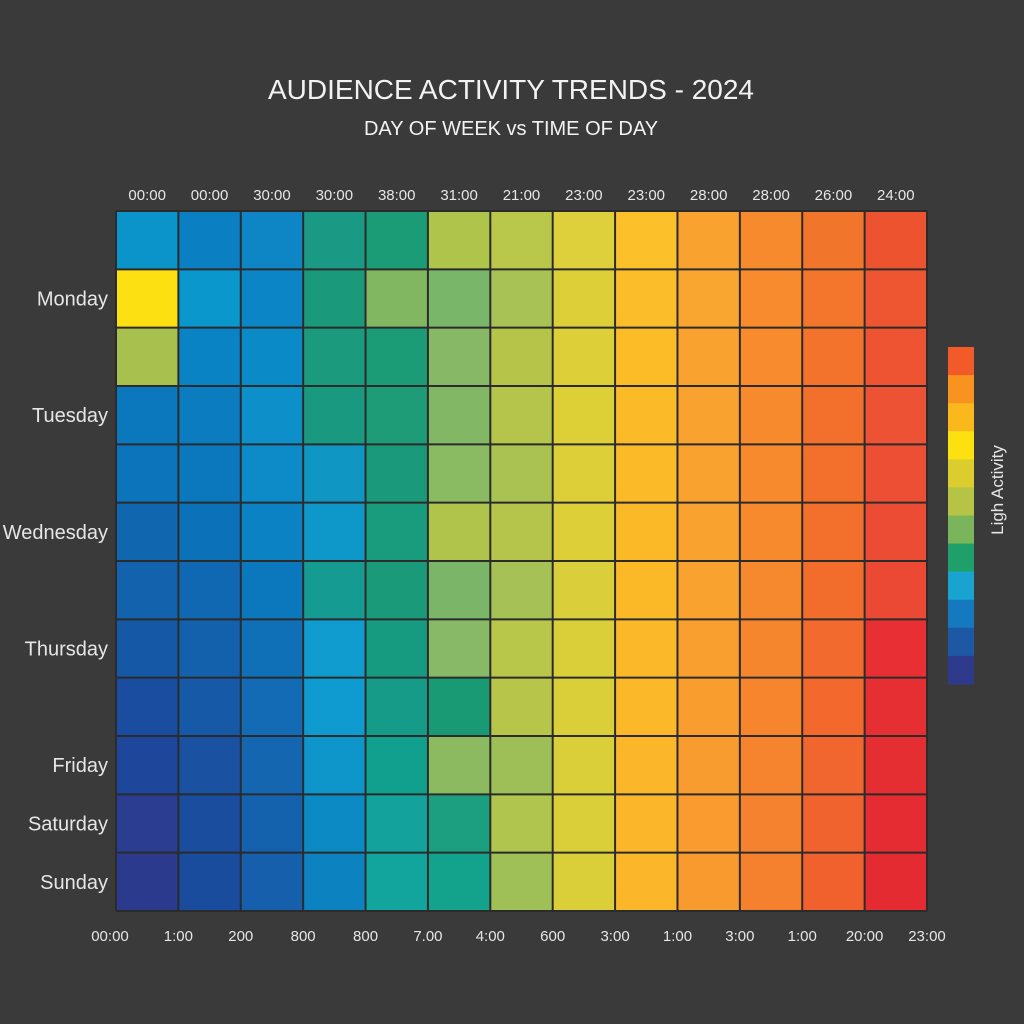  I want to click on x-top-tick-label: 00:00, so click(210, 195).